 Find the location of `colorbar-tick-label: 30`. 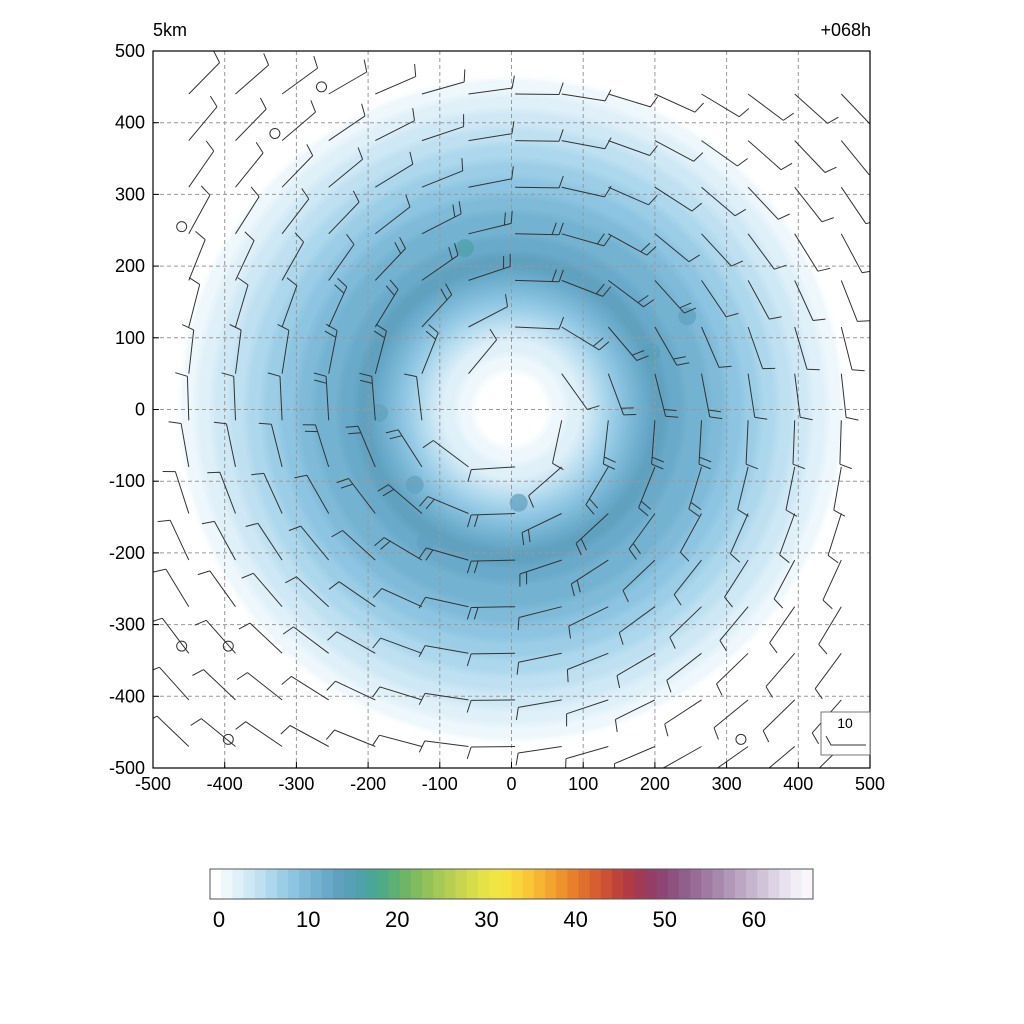

colorbar-tick-label: 30 is located at coordinates (486, 919).